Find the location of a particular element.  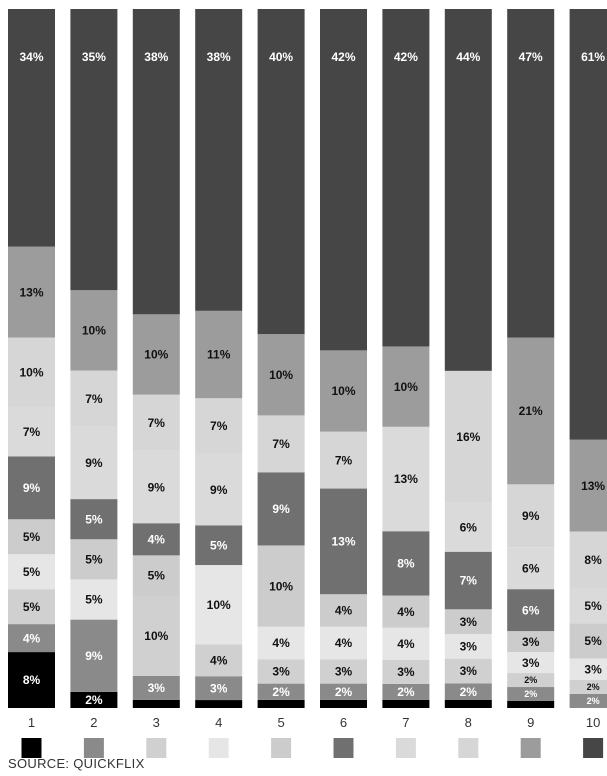

x-tick-label: 10 is located at coordinates (593, 722).